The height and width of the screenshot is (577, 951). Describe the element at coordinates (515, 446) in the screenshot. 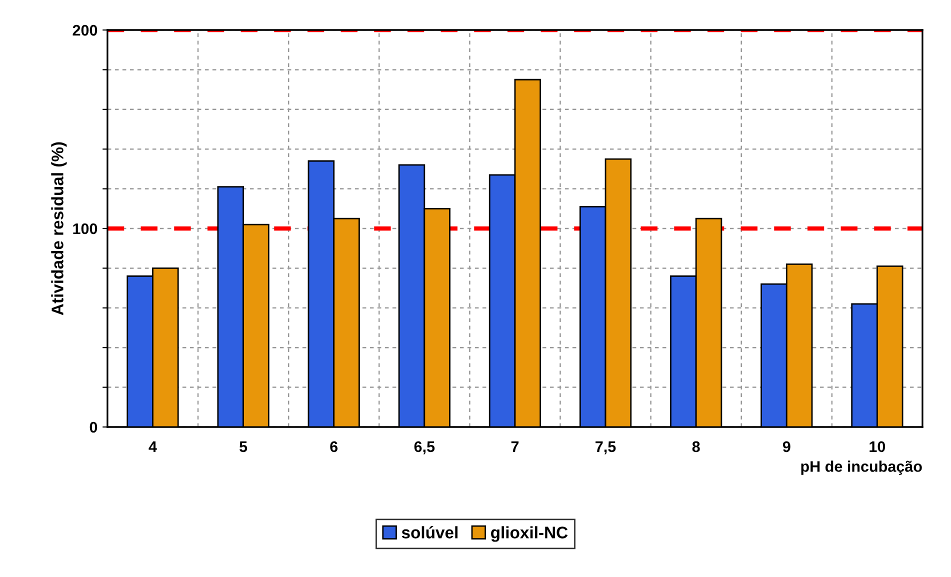

I see `x-tick-label: 7` at that location.